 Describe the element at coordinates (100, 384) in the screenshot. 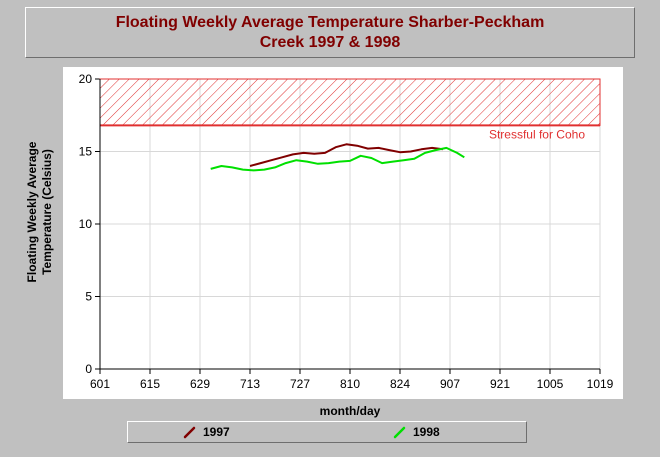

I see `x-tick-label: 601` at that location.